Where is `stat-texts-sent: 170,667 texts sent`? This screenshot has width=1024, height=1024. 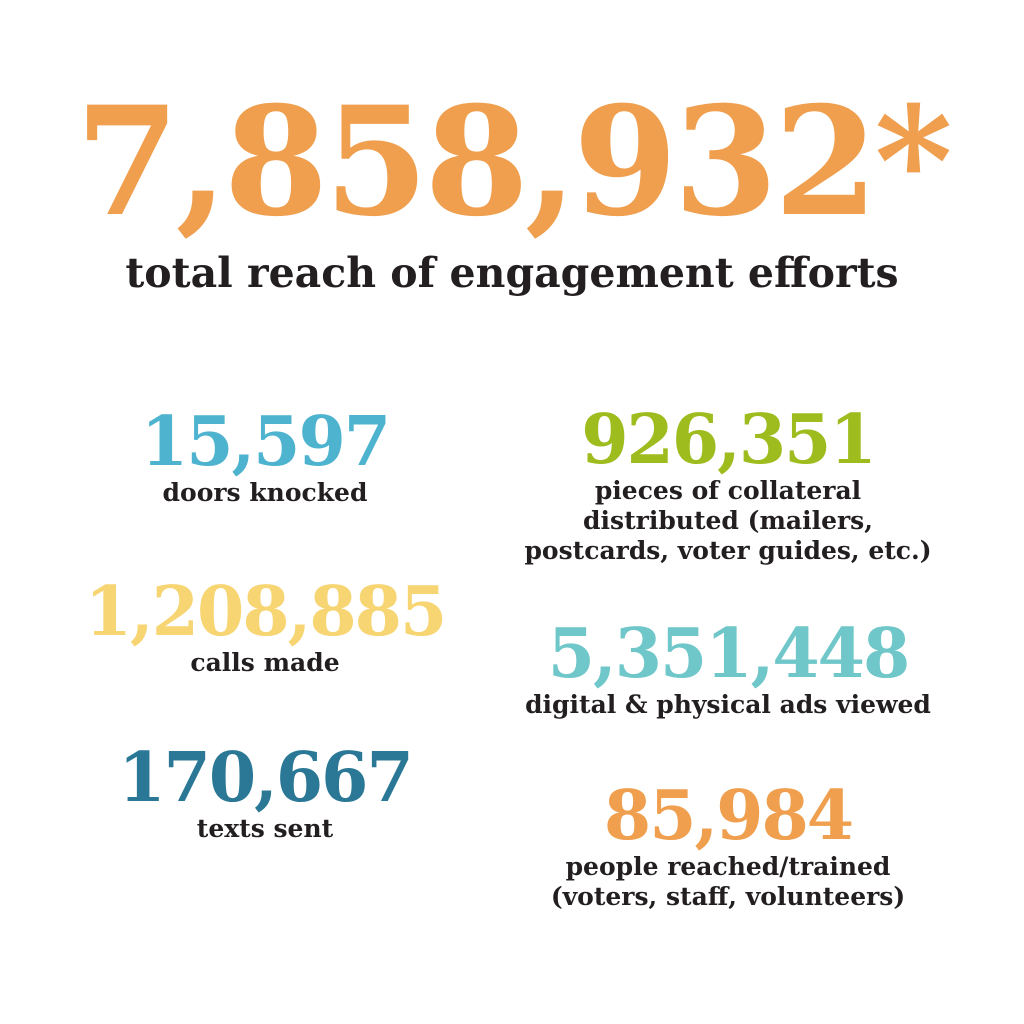
stat-texts-sent: 170,667 texts sent is located at coordinates (265, 793).